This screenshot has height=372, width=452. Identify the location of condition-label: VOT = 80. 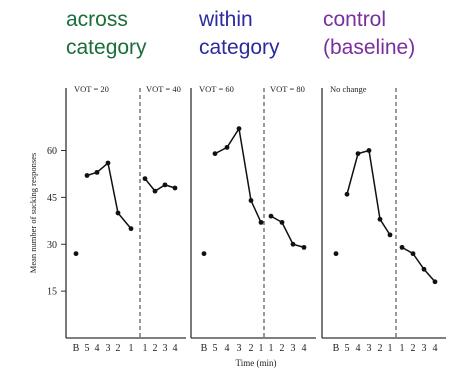
(287, 89).